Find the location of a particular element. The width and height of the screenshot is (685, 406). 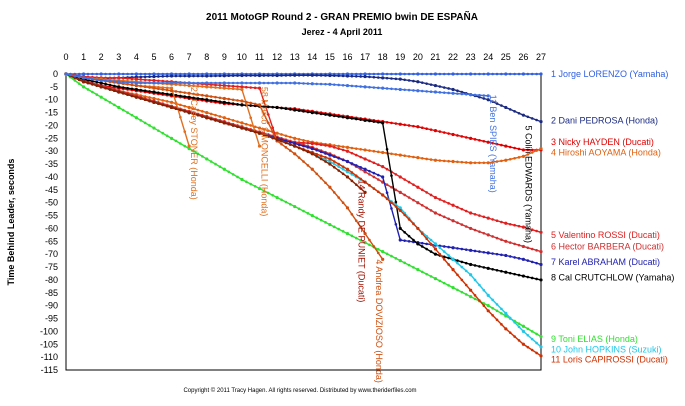

x-tick-label: 26 is located at coordinates (523, 57).